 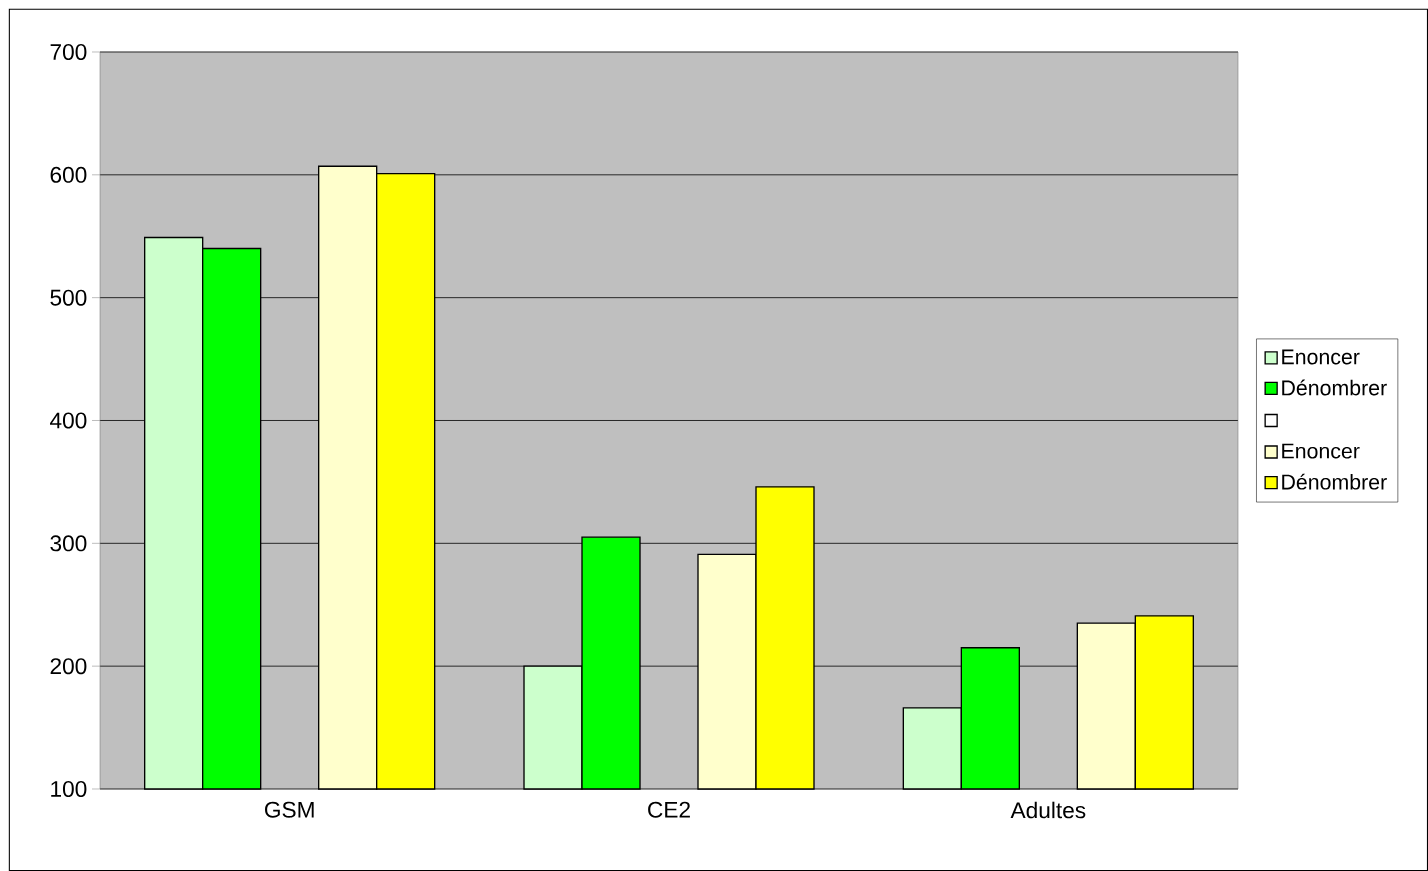 I want to click on y-tick-label: 600, so click(x=68, y=174).